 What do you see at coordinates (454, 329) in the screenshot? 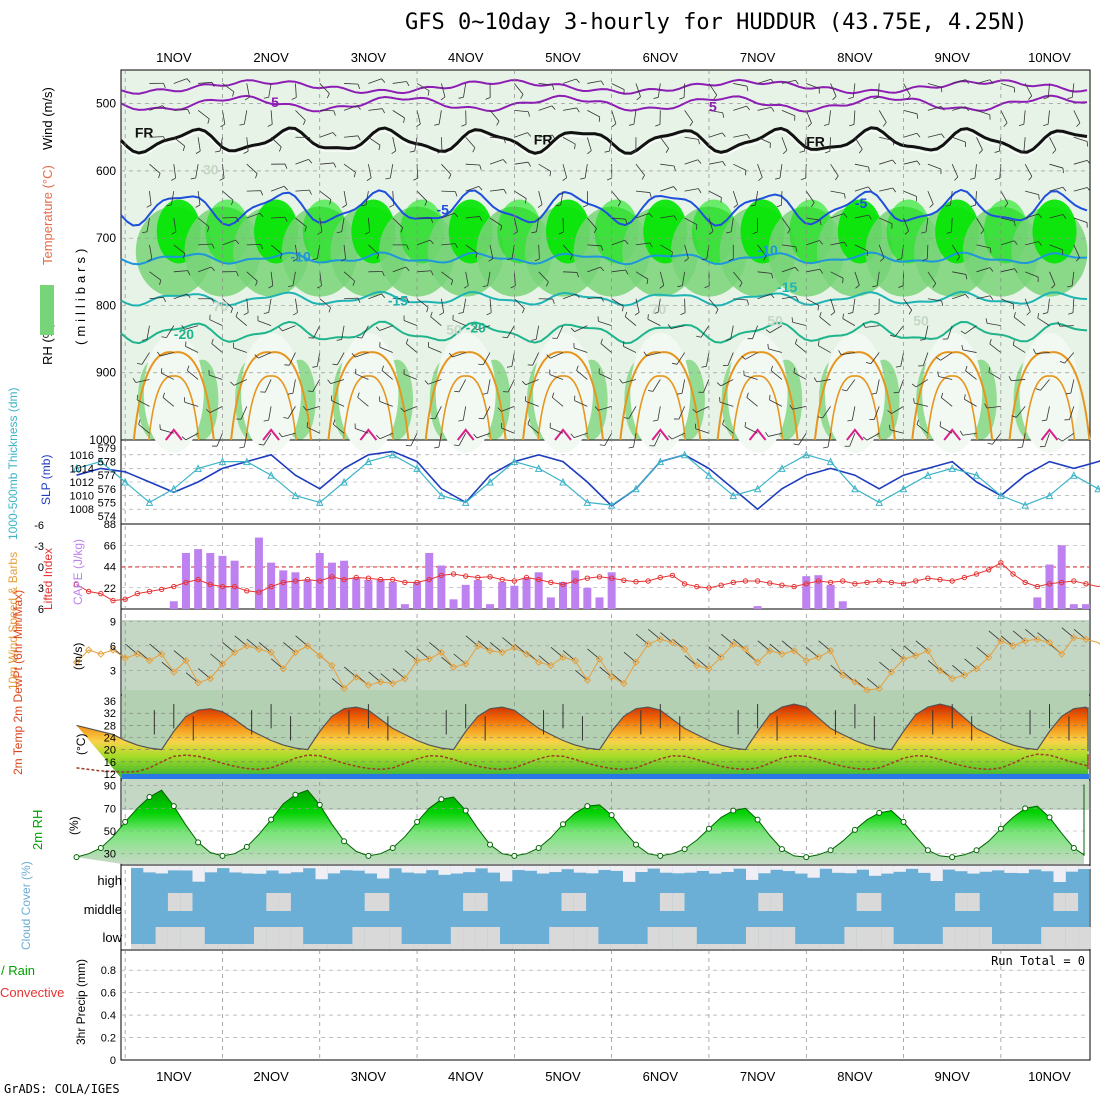
I see `contour-label: 50` at bounding box center [454, 329].